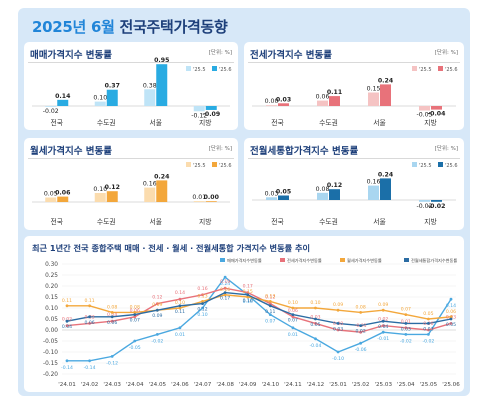 The width and height of the screenshot is (500, 400). I want to click on trend-point-label-2-9: 0.13, so click(270, 296).